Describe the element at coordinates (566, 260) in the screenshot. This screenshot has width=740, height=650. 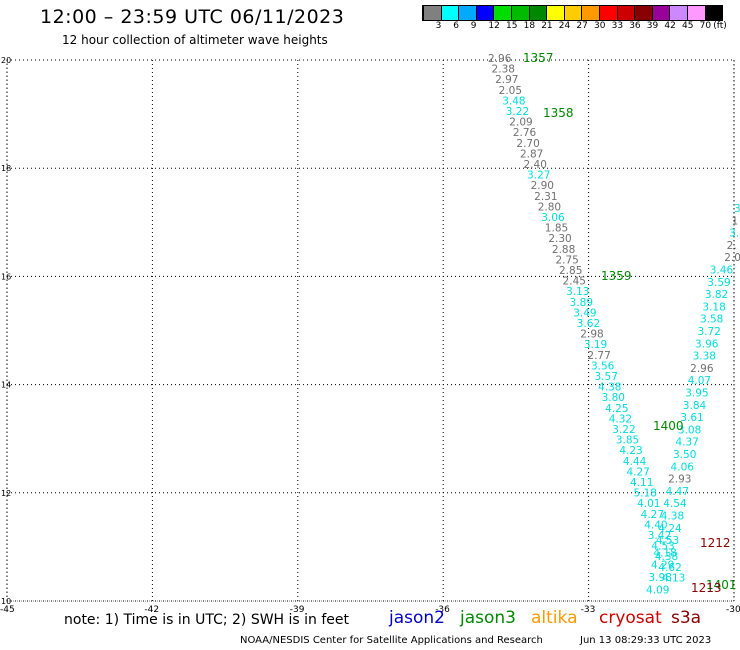
I see `swh-value-label: 2.75` at that location.